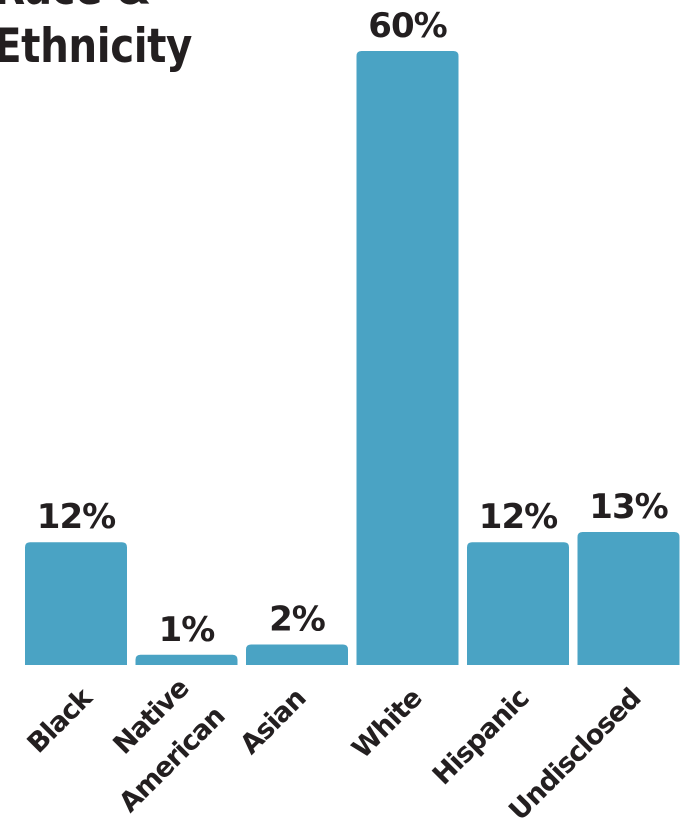 This screenshot has width=687, height=833. Describe the element at coordinates (407, 26) in the screenshot. I see `value-label-white: 60%` at that location.